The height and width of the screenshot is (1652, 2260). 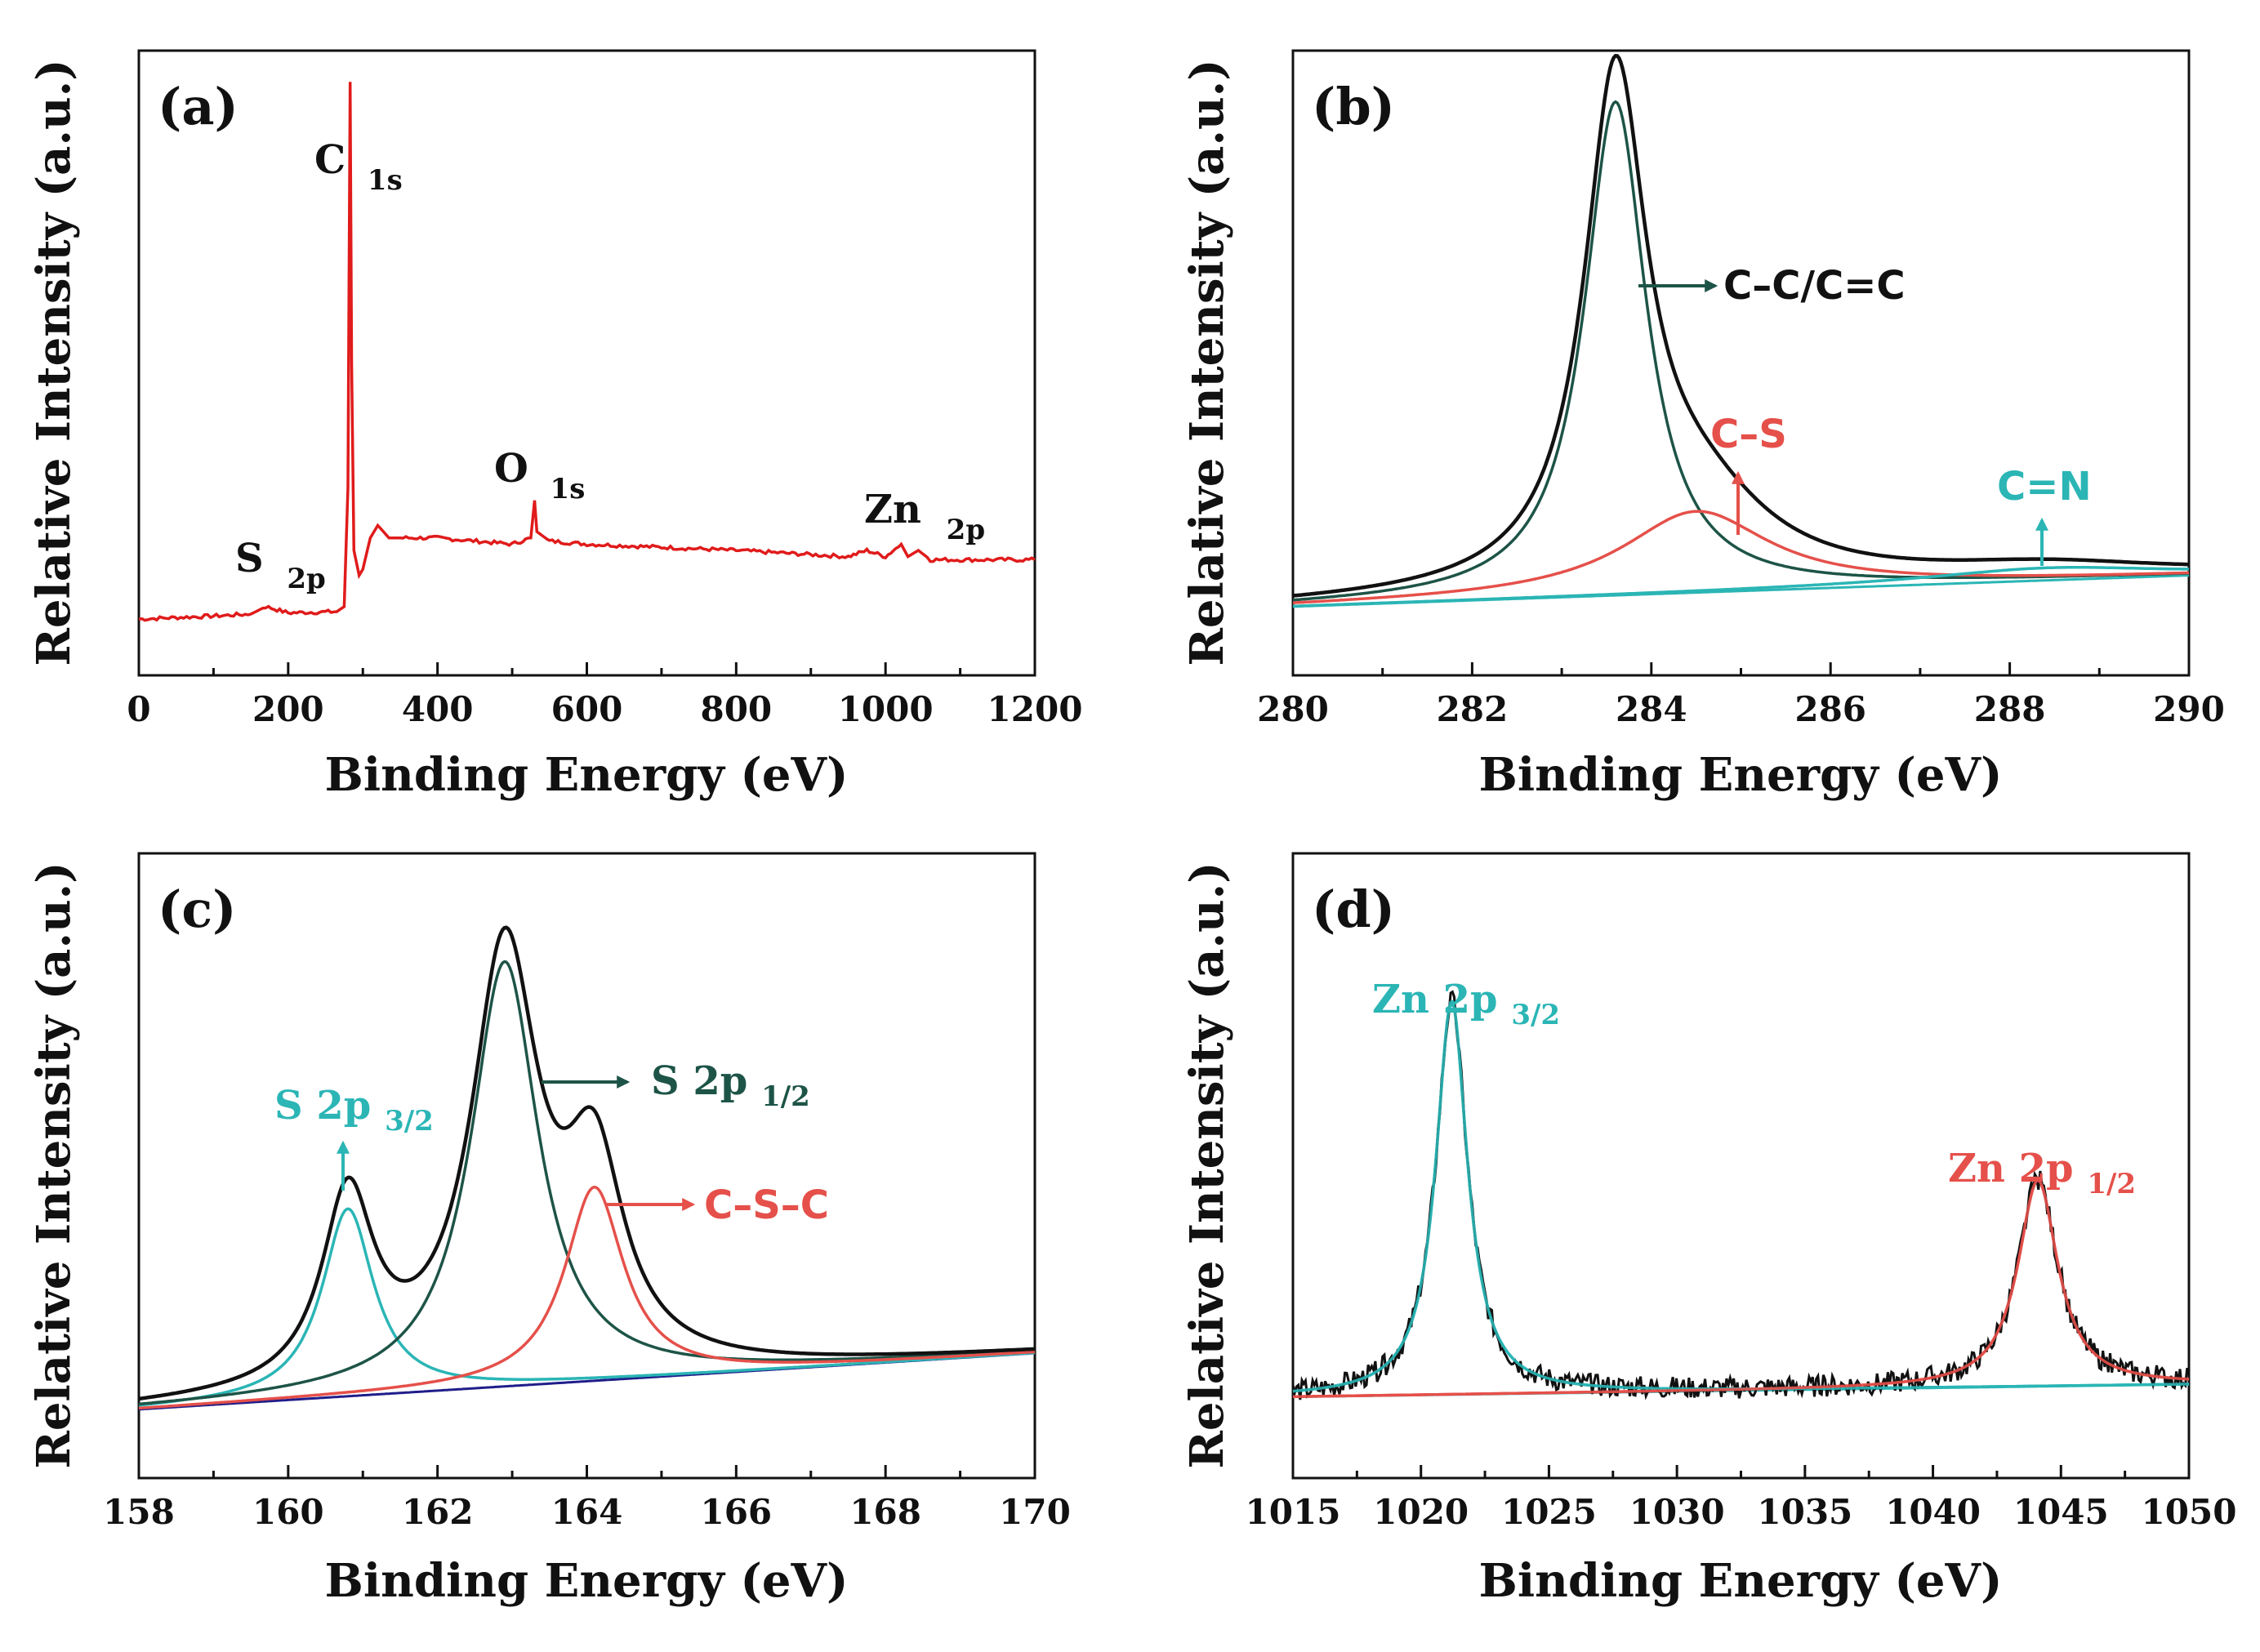 What do you see at coordinates (138, 709) in the screenshot?
I see `panel-a-xtick-label: 0` at bounding box center [138, 709].